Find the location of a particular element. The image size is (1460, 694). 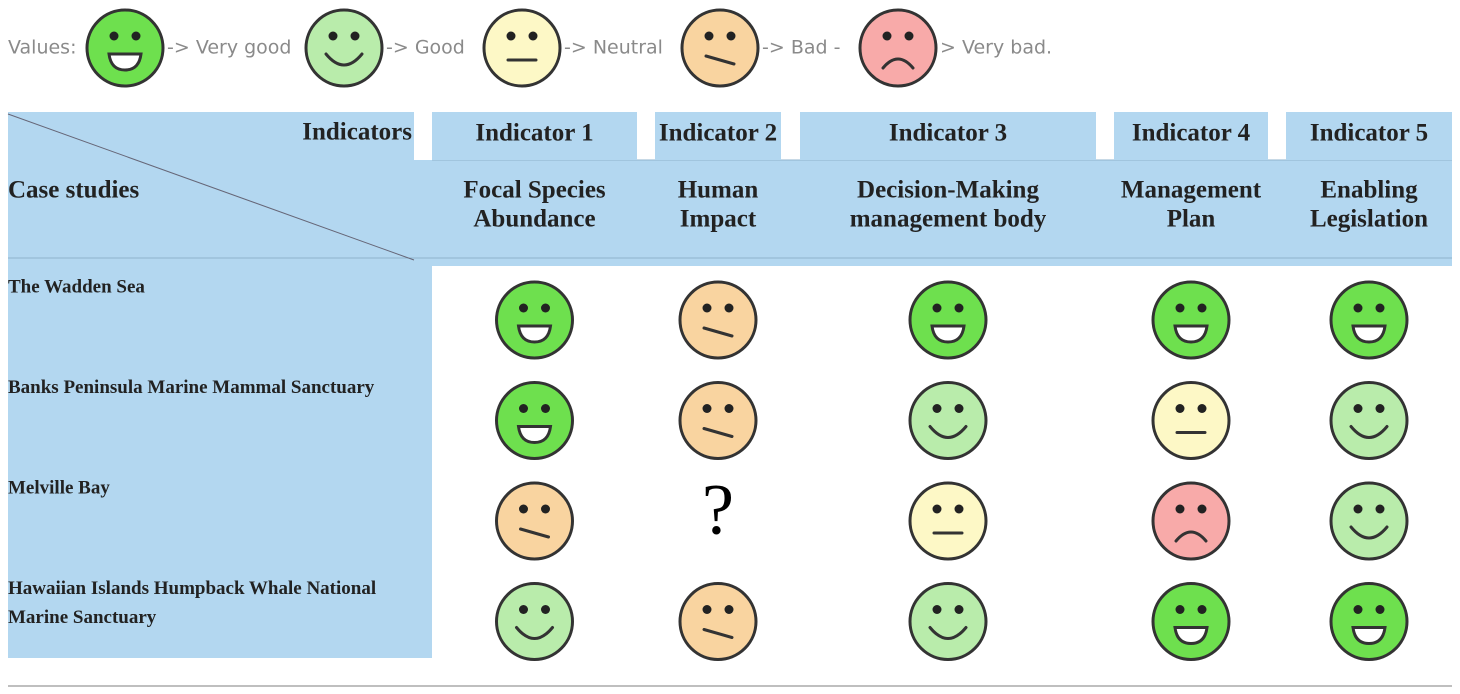

column-name: management body is located at coordinates (948, 219).